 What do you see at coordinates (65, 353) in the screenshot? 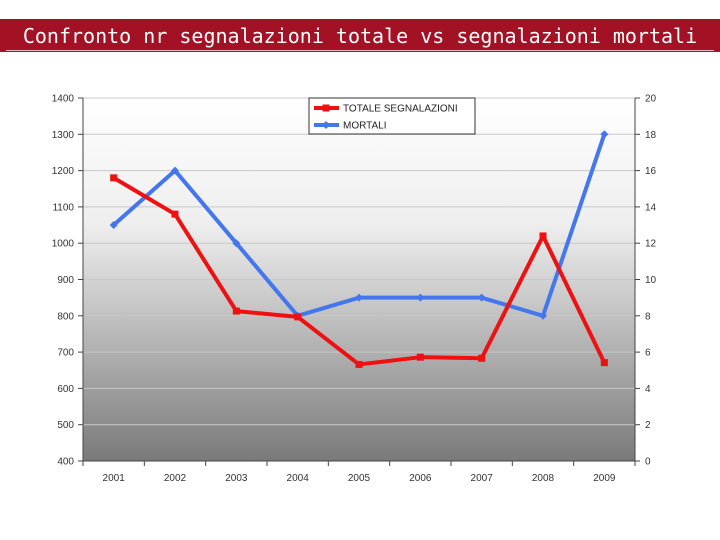
I see `left-tick-label: 700` at bounding box center [65, 353].